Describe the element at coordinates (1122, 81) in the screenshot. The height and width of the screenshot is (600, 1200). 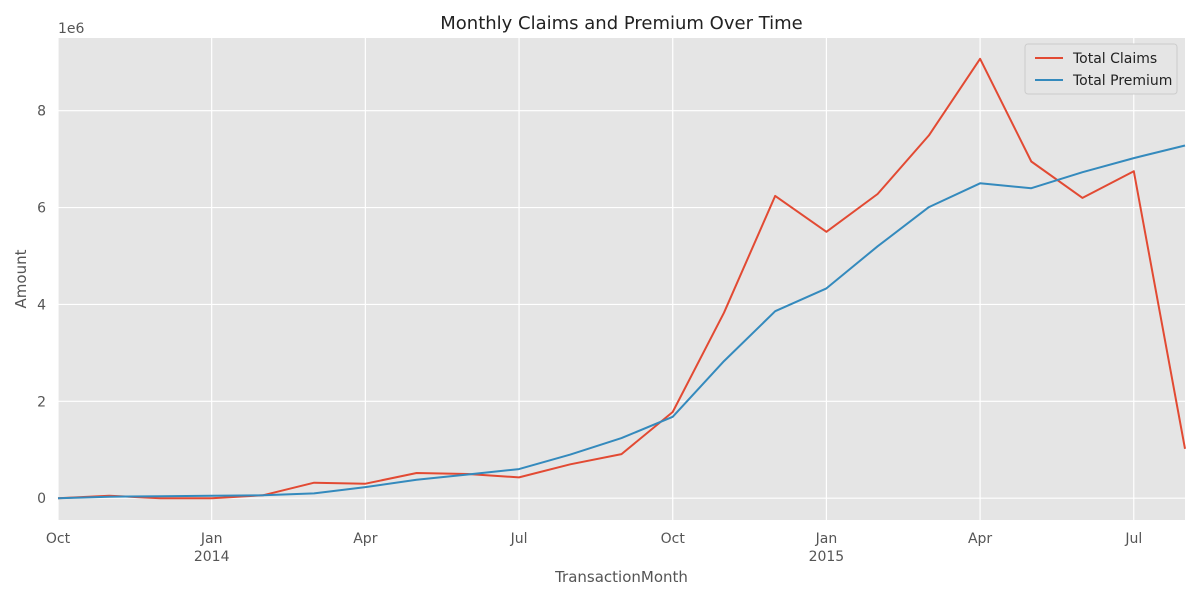
I see `legend-label: Total Premium` at that location.